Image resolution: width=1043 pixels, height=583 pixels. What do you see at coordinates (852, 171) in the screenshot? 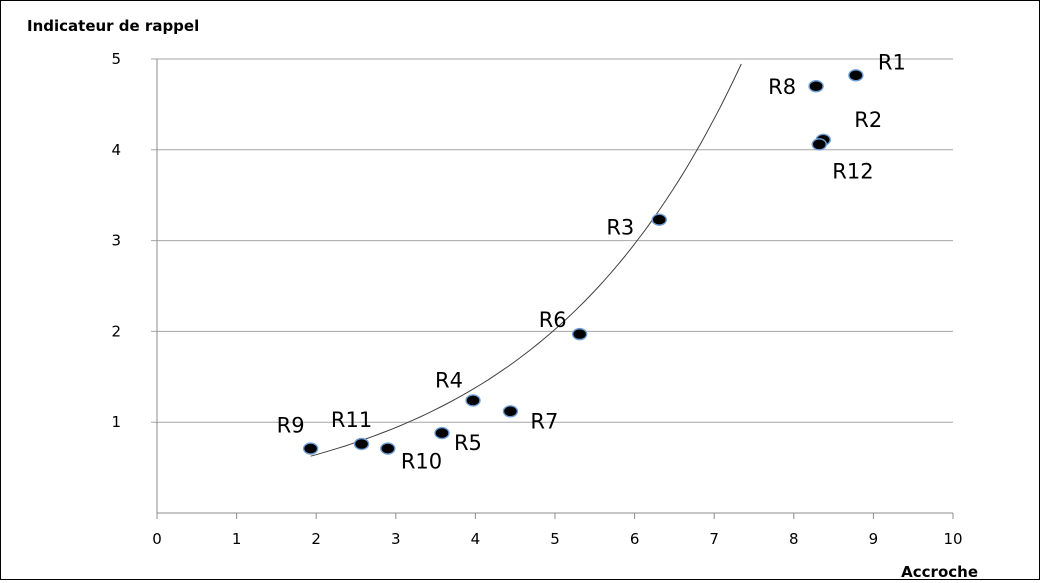
I see `point-label-r12: R12` at bounding box center [852, 171].